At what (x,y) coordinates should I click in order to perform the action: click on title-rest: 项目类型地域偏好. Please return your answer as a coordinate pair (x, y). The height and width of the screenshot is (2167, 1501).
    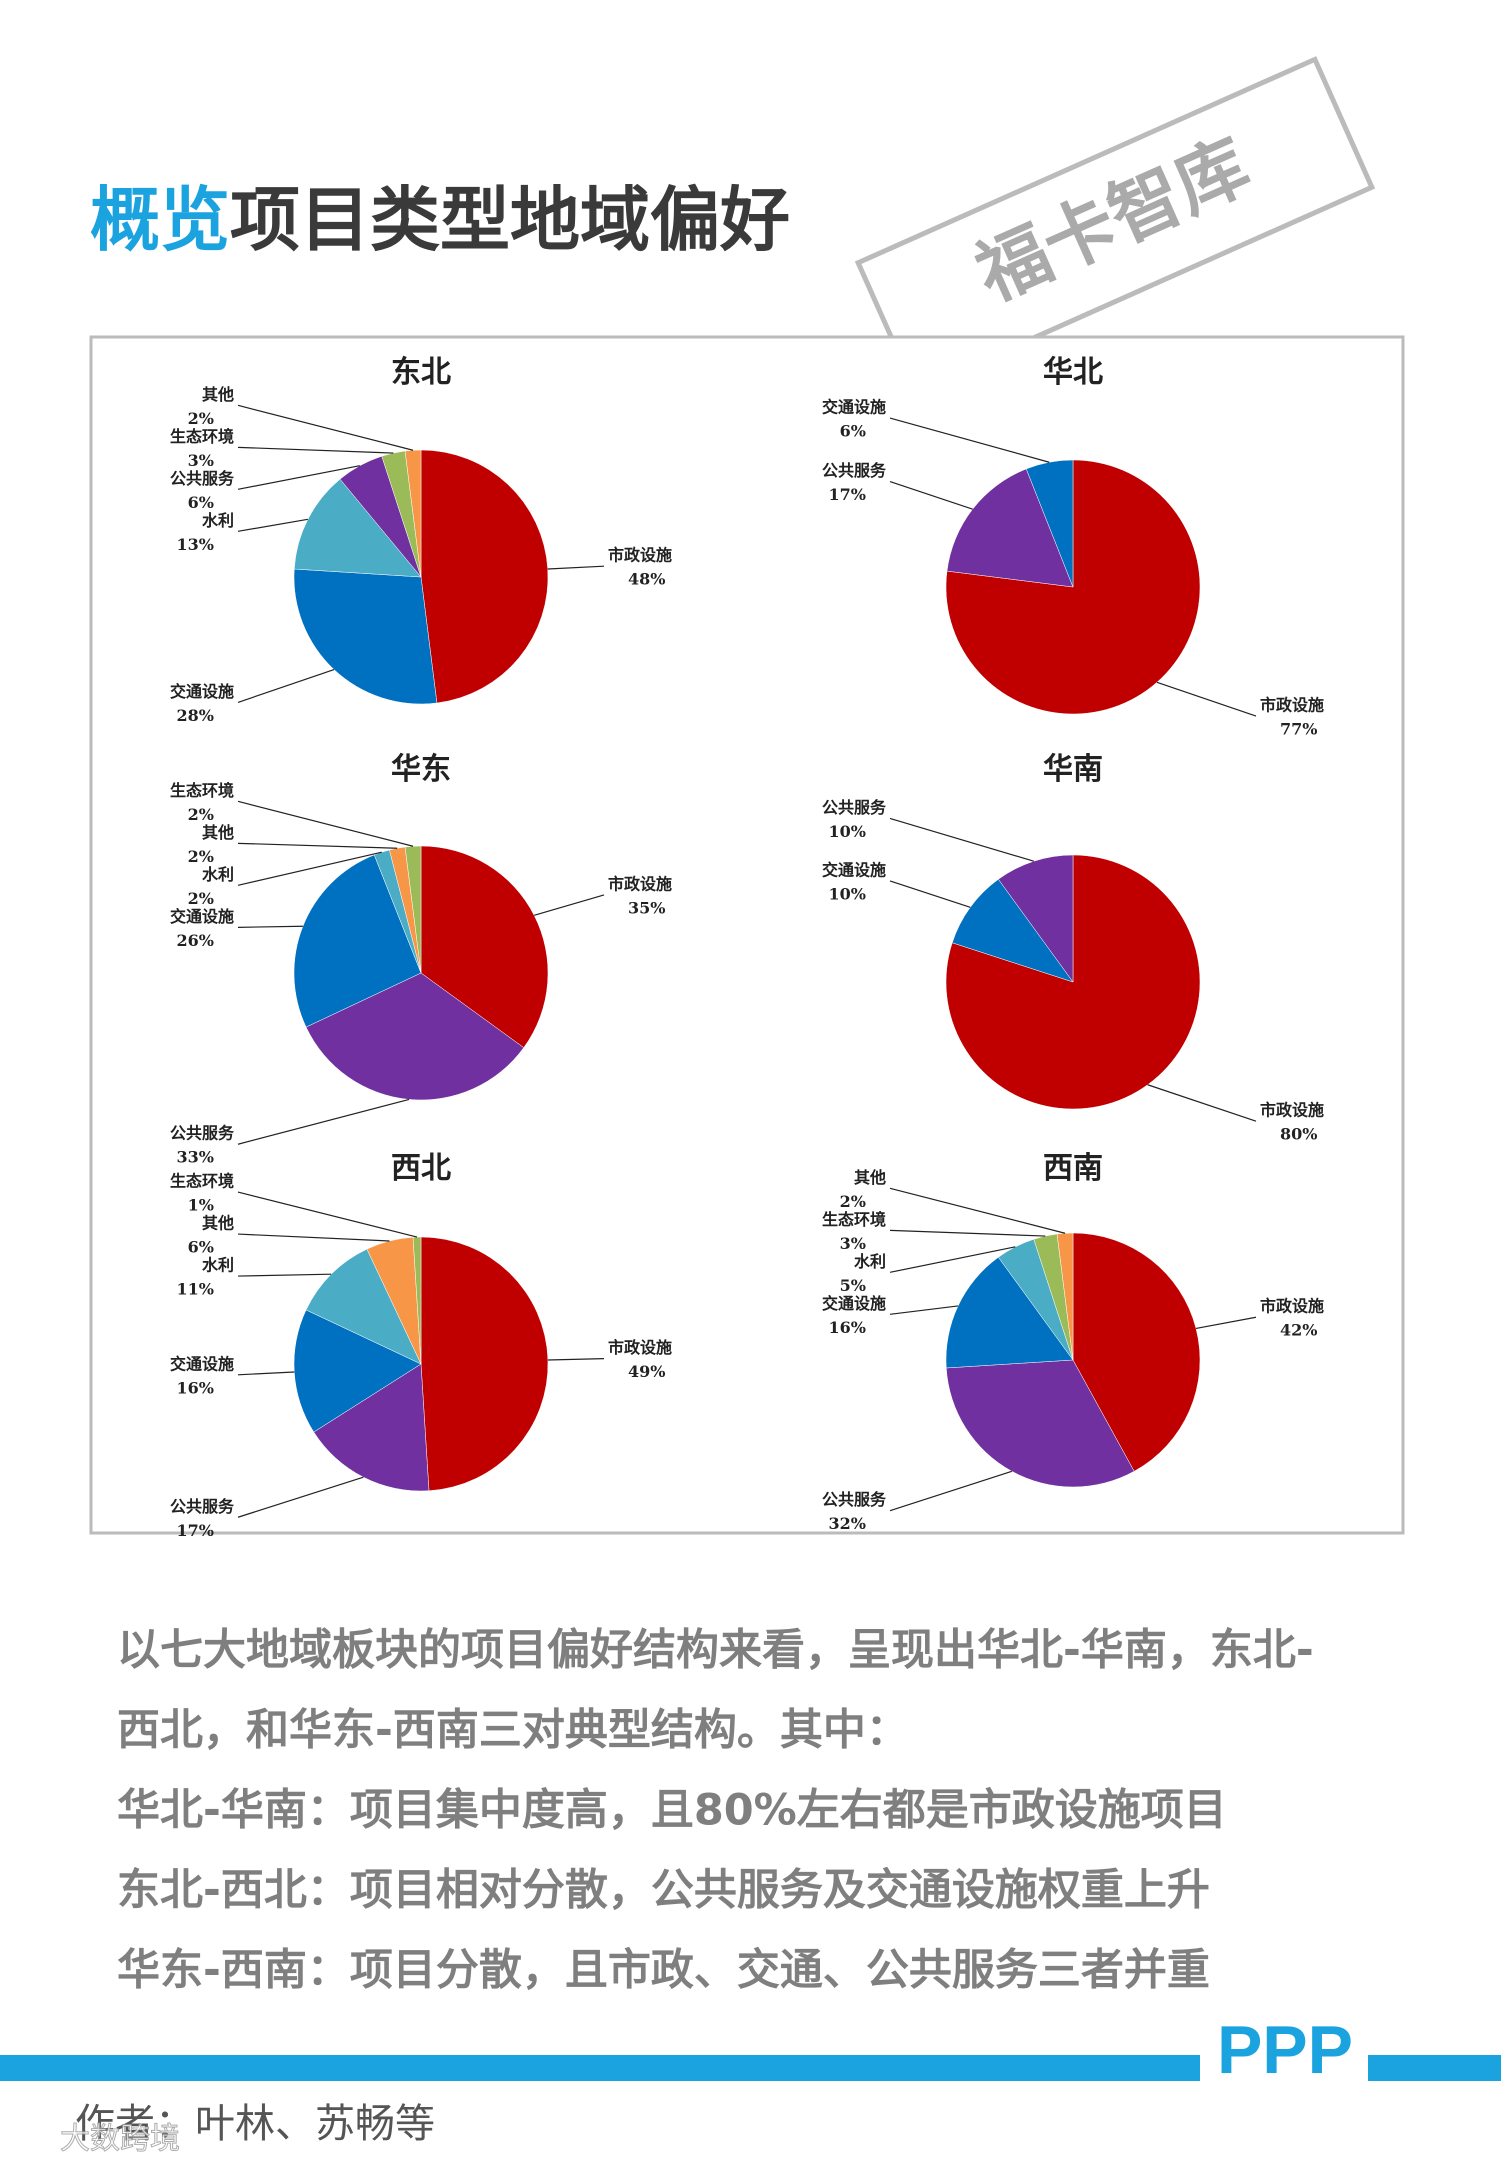
    Looking at the image, I should click on (510, 220).